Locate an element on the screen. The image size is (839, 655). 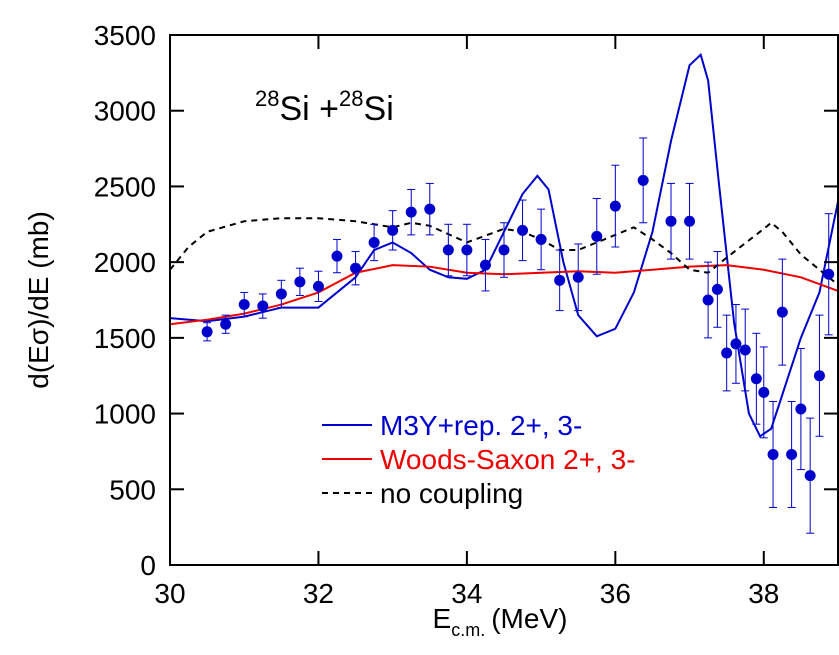
x-label-part: c.m. is located at coordinates (468, 630).